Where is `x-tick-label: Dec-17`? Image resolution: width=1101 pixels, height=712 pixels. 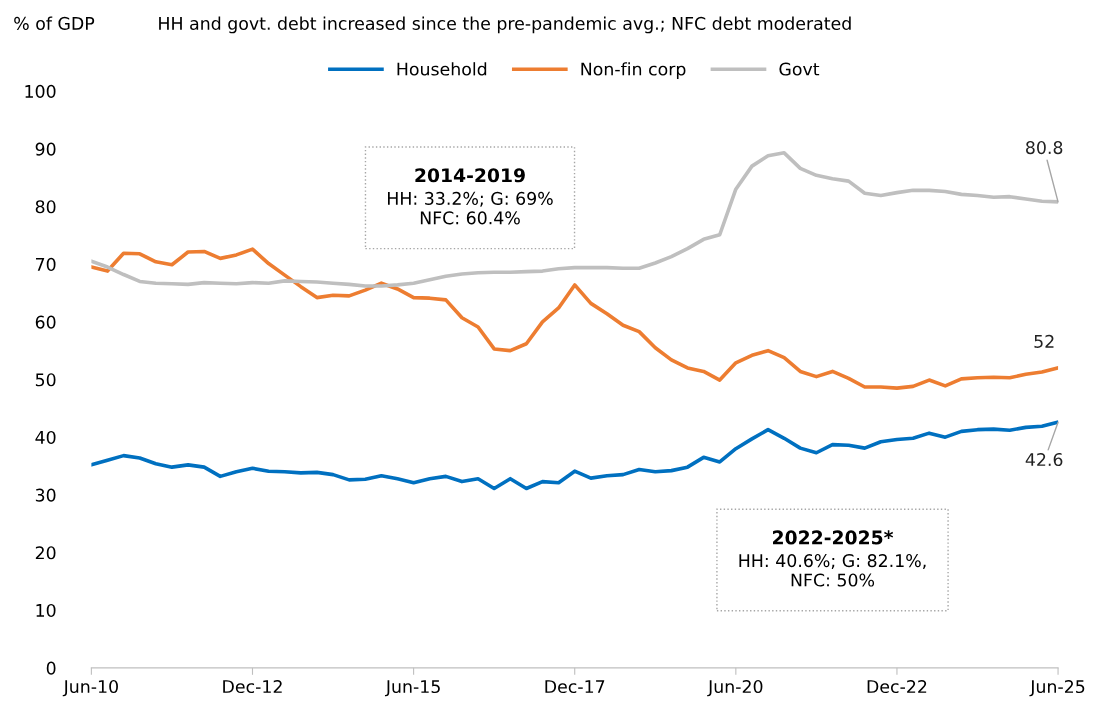
x-tick-label: Dec-17 is located at coordinates (575, 687).